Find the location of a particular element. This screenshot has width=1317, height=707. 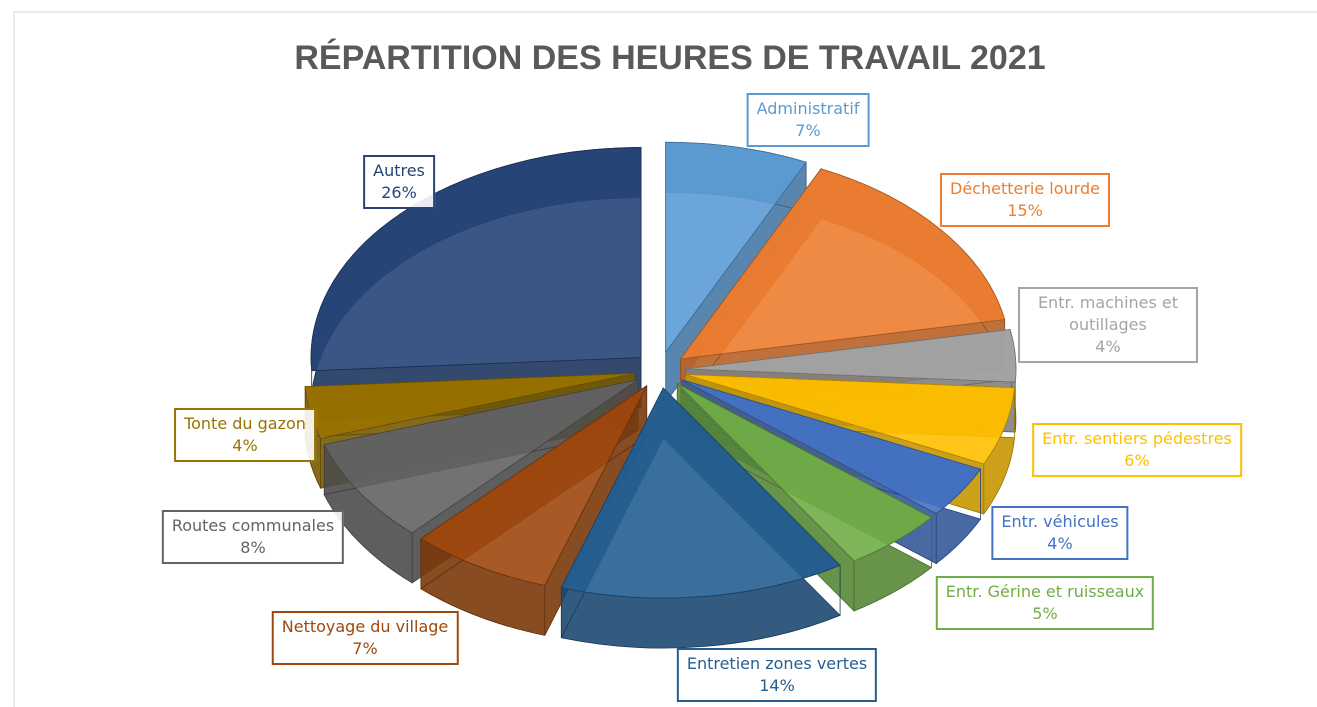

category-label: Autres is located at coordinates (399, 170).